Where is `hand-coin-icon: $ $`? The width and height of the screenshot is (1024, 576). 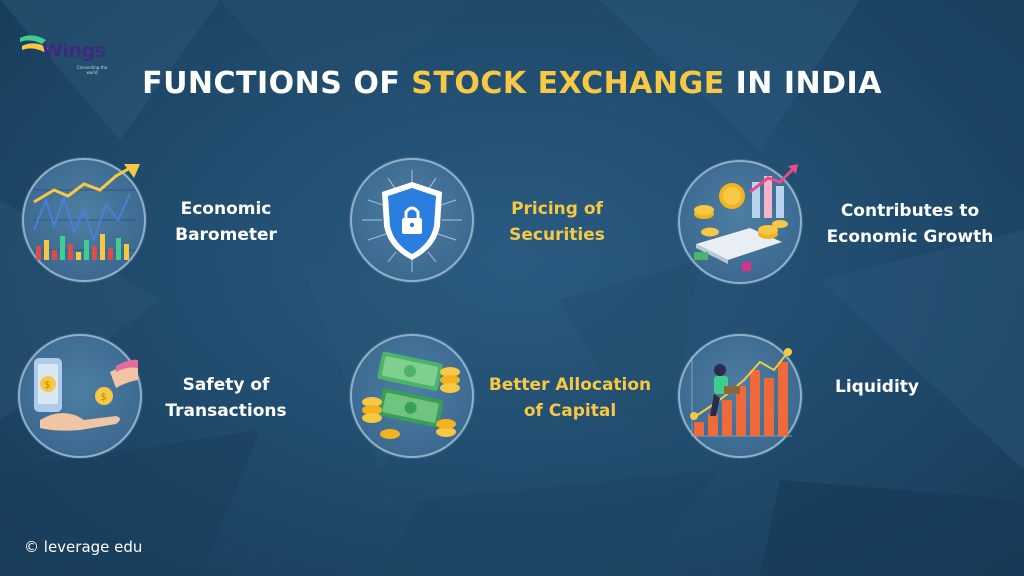 hand-coin-icon: $ $ is located at coordinates (86, 394).